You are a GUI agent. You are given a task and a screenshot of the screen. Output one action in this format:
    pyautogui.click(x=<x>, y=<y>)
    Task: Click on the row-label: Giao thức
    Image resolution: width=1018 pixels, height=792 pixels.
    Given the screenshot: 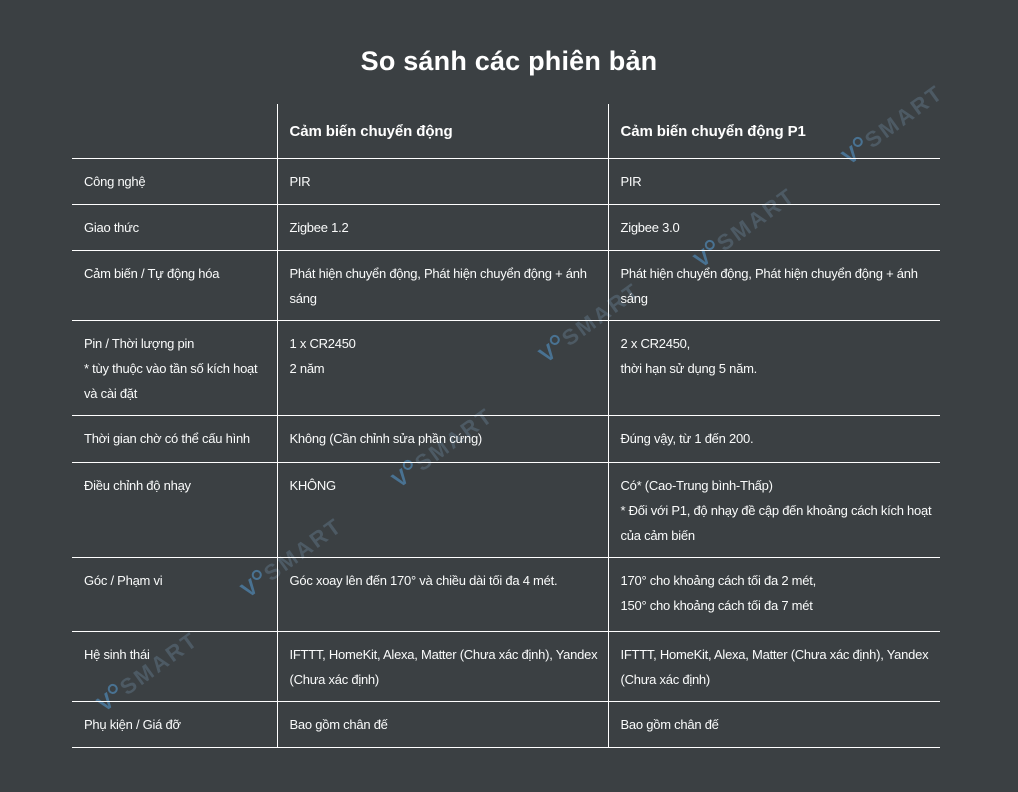 What is the action you would take?
    pyautogui.click(x=174, y=227)
    